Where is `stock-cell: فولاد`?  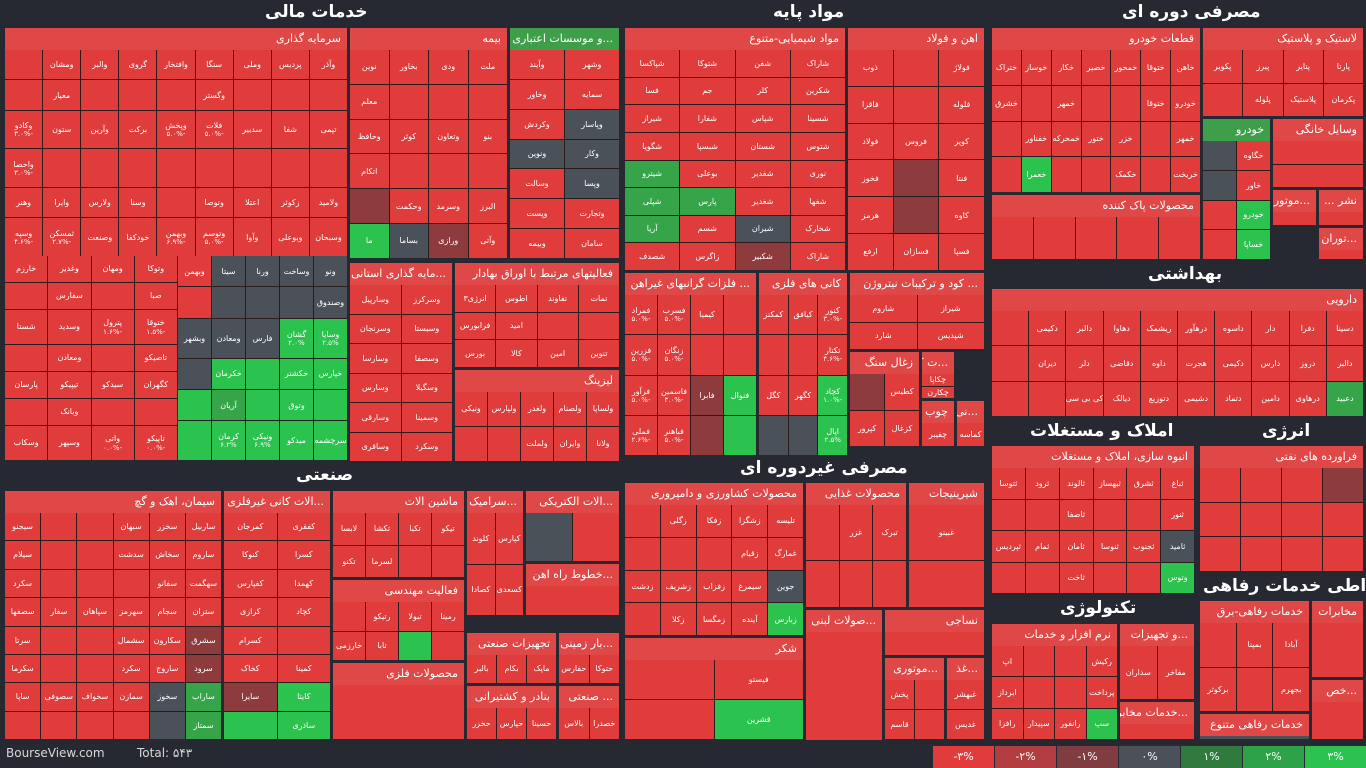
stock-cell: فولاد is located at coordinates (870, 141).